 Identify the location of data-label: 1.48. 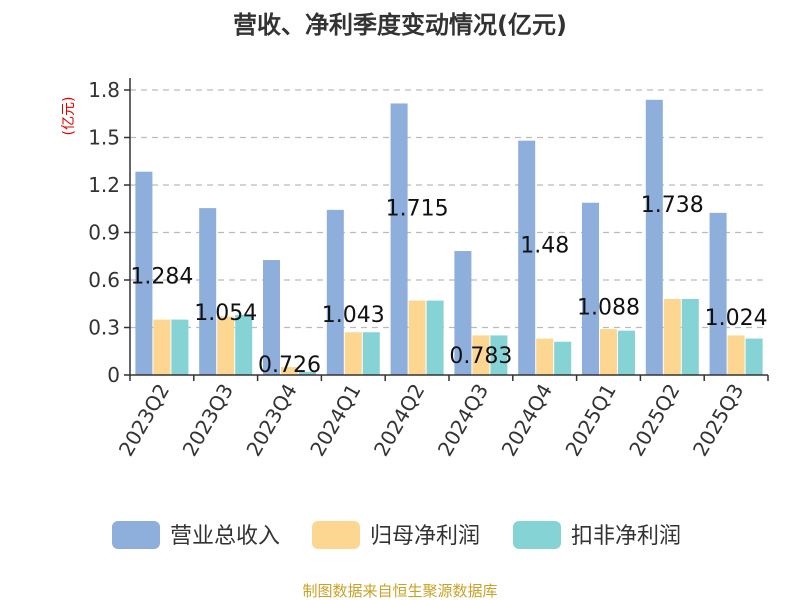
(544, 246).